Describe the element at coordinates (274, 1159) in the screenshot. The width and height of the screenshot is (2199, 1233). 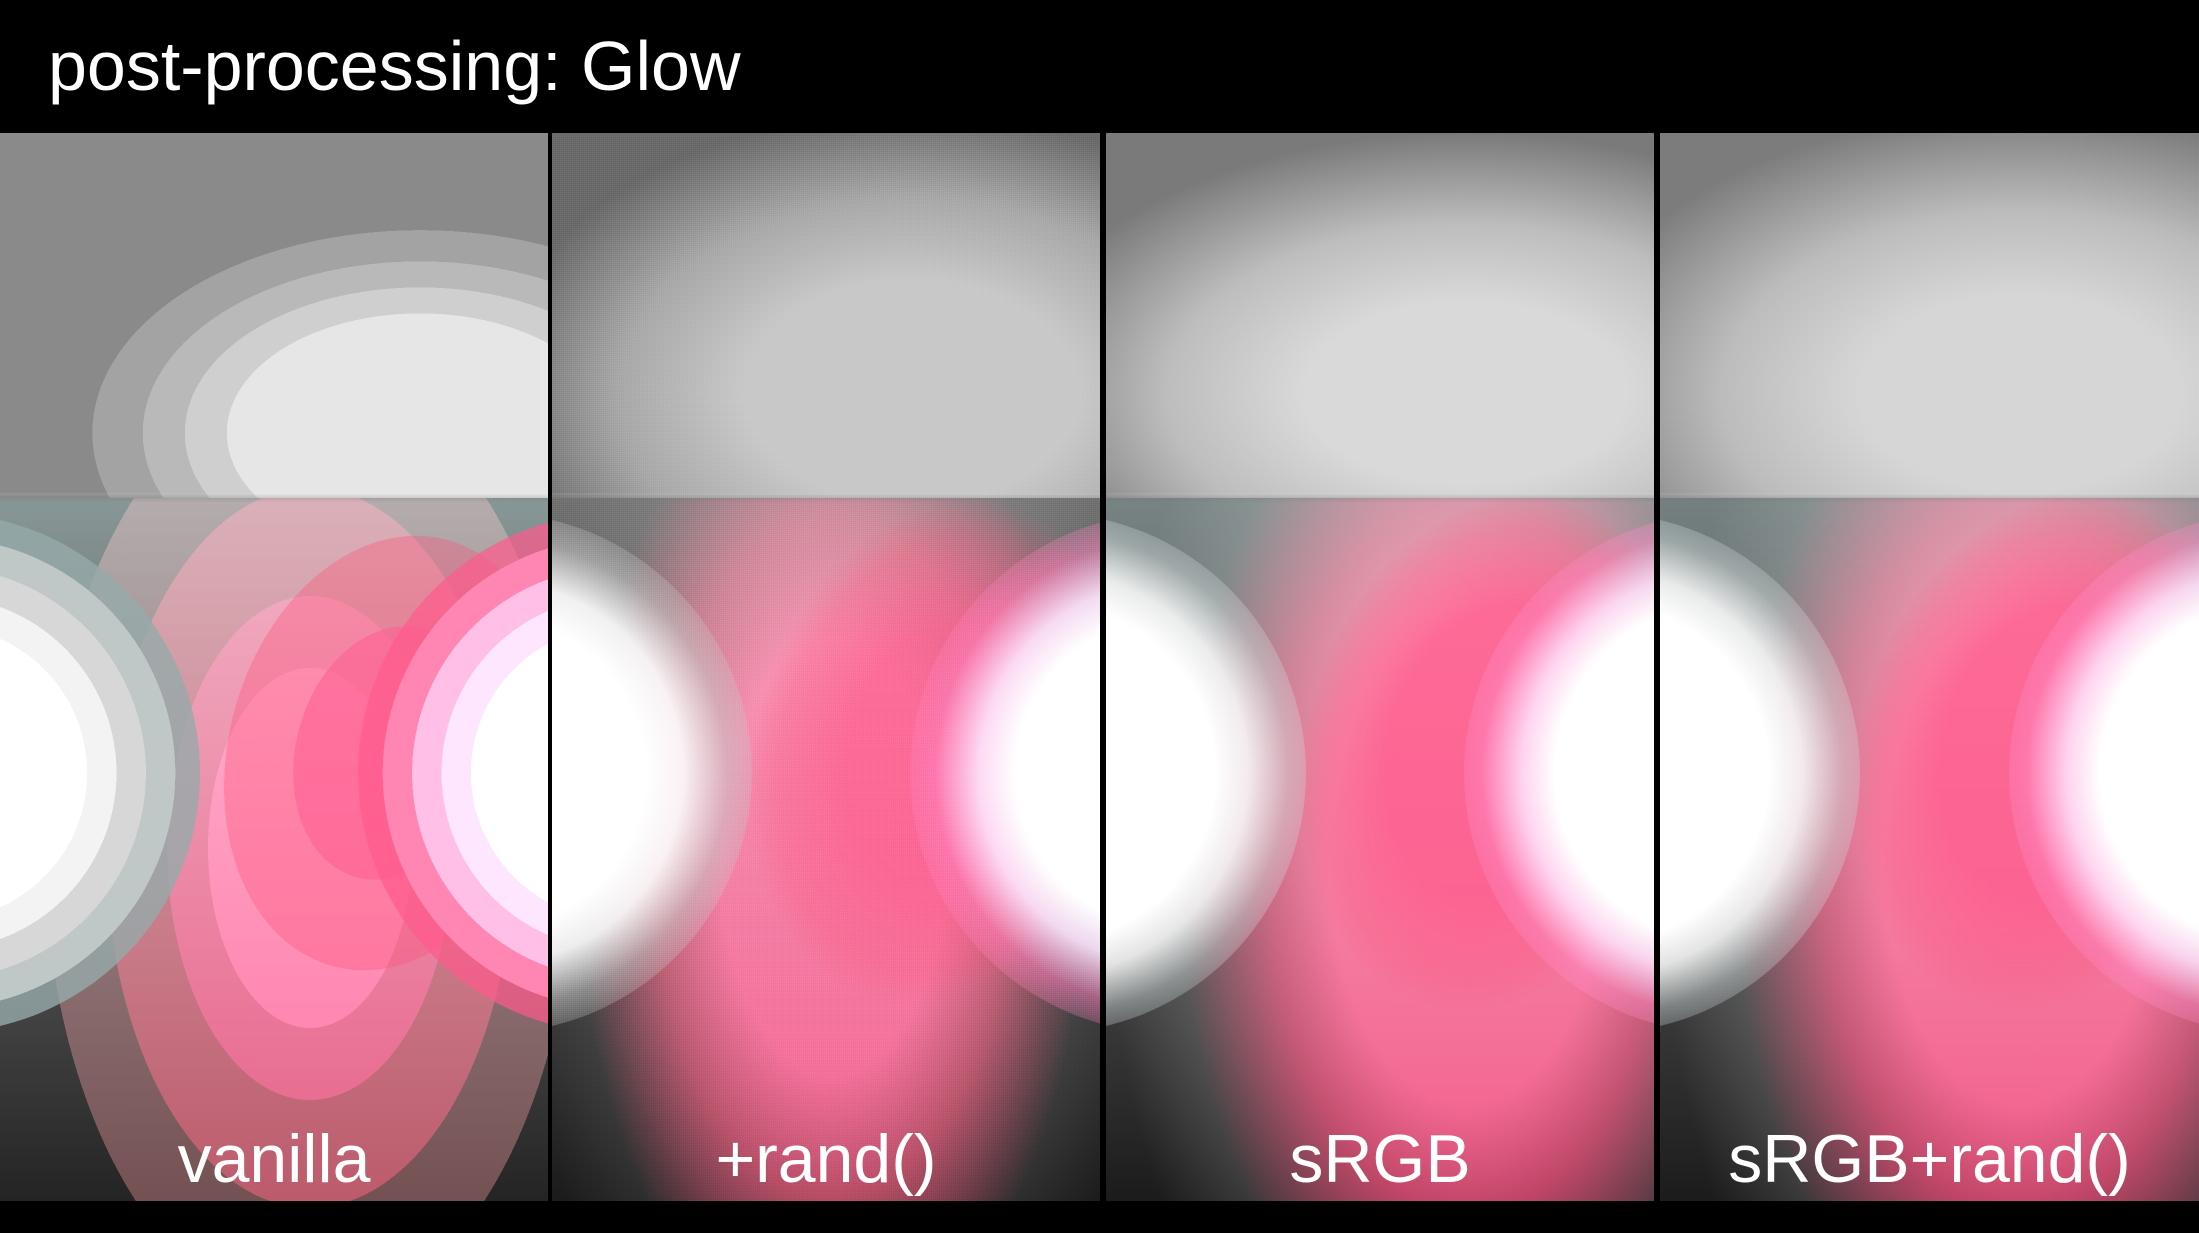
I see `panel-label: vanilla` at that location.